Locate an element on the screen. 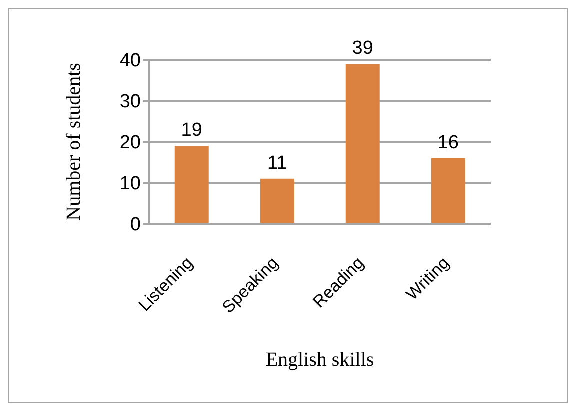 The image size is (576, 407). y-axis-title: Number of students is located at coordinates (74, 141).